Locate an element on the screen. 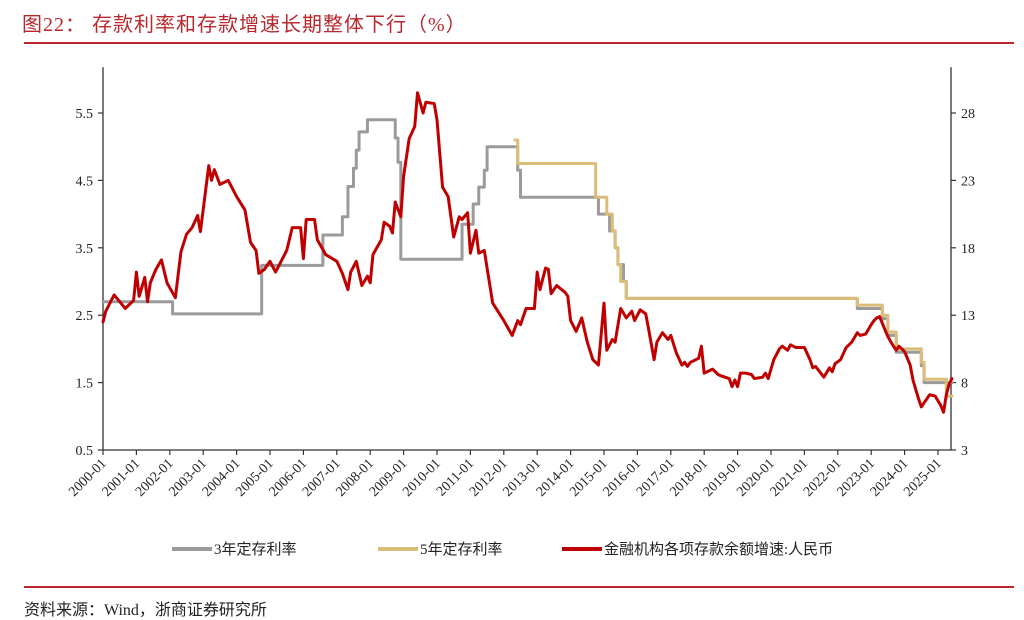 This screenshot has height=620, width=1024. left-axis-tick-label: 5.5 is located at coordinates (85, 114).